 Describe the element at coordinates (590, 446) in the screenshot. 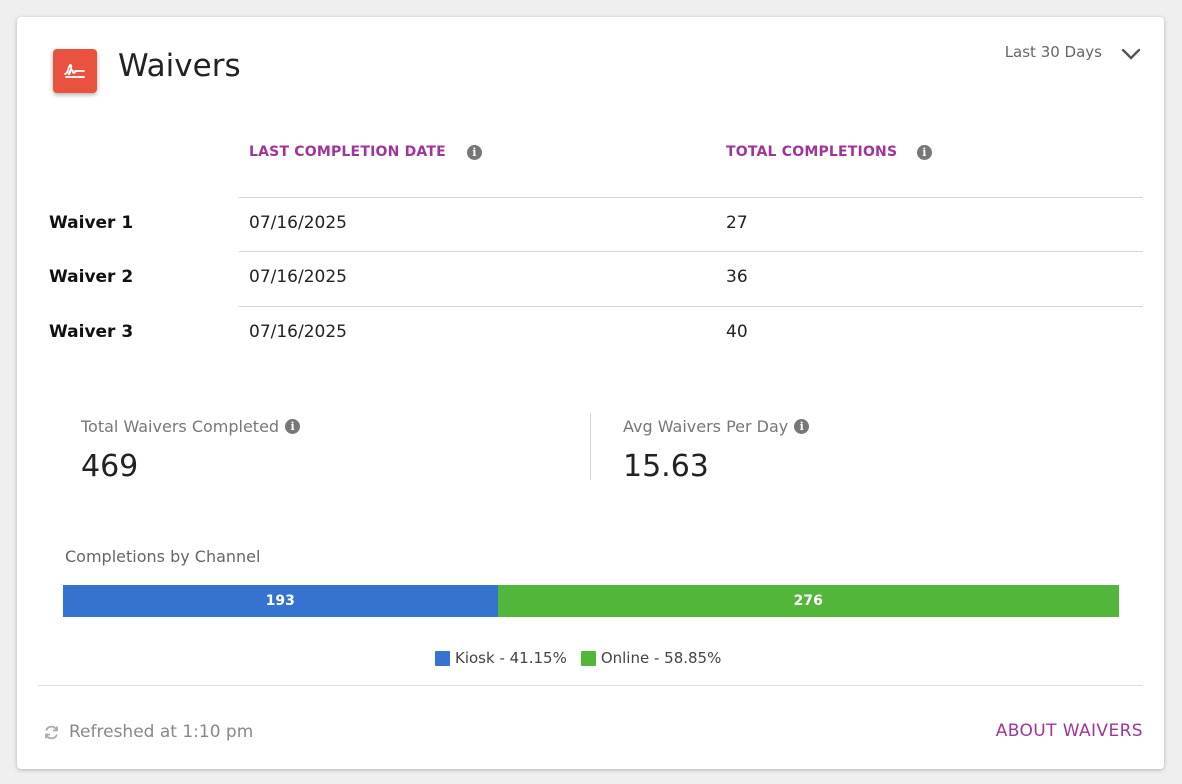

I see `stats-divider` at that location.